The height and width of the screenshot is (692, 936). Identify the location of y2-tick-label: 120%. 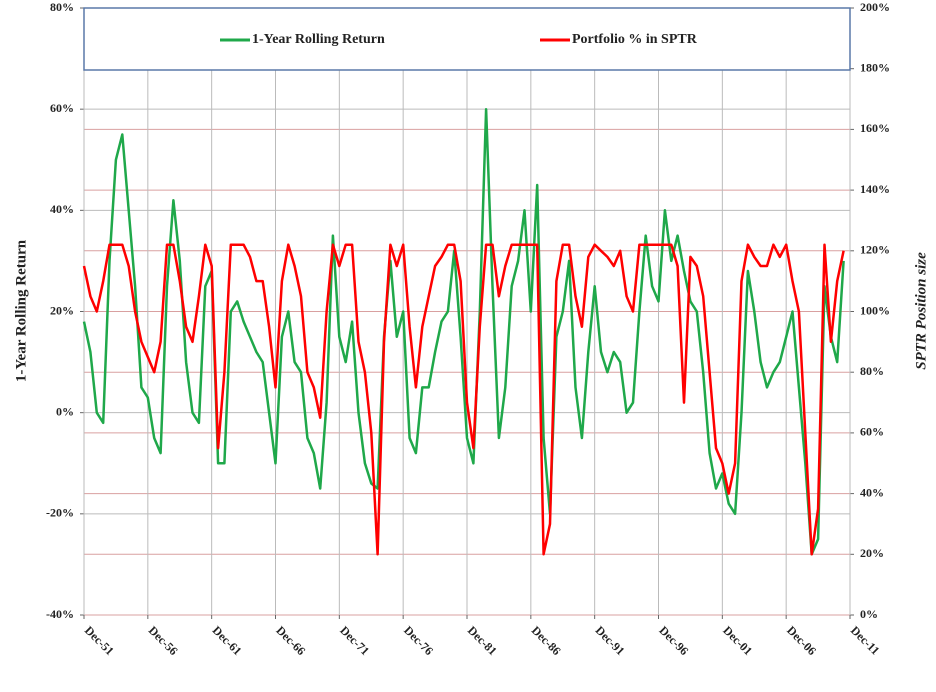
(875, 250).